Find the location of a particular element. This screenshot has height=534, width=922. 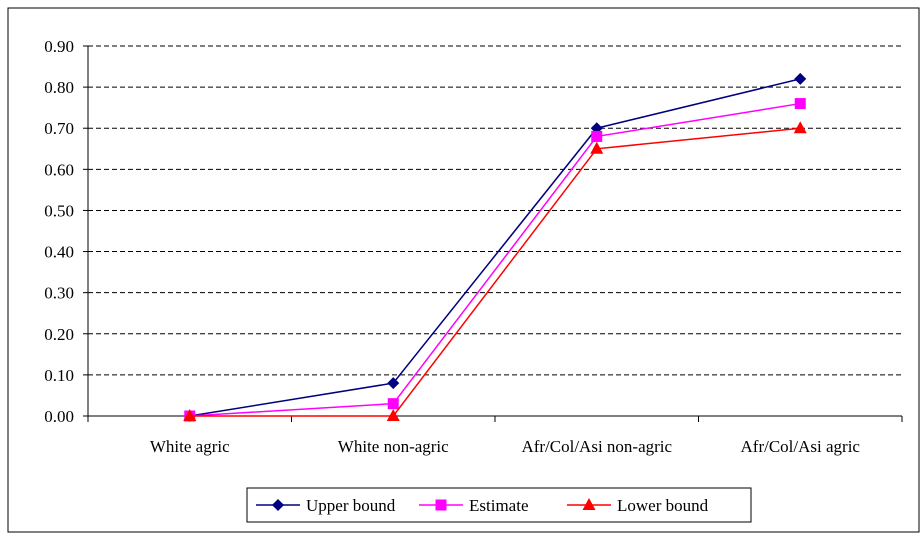

legend-item: Estimate is located at coordinates (473, 505).